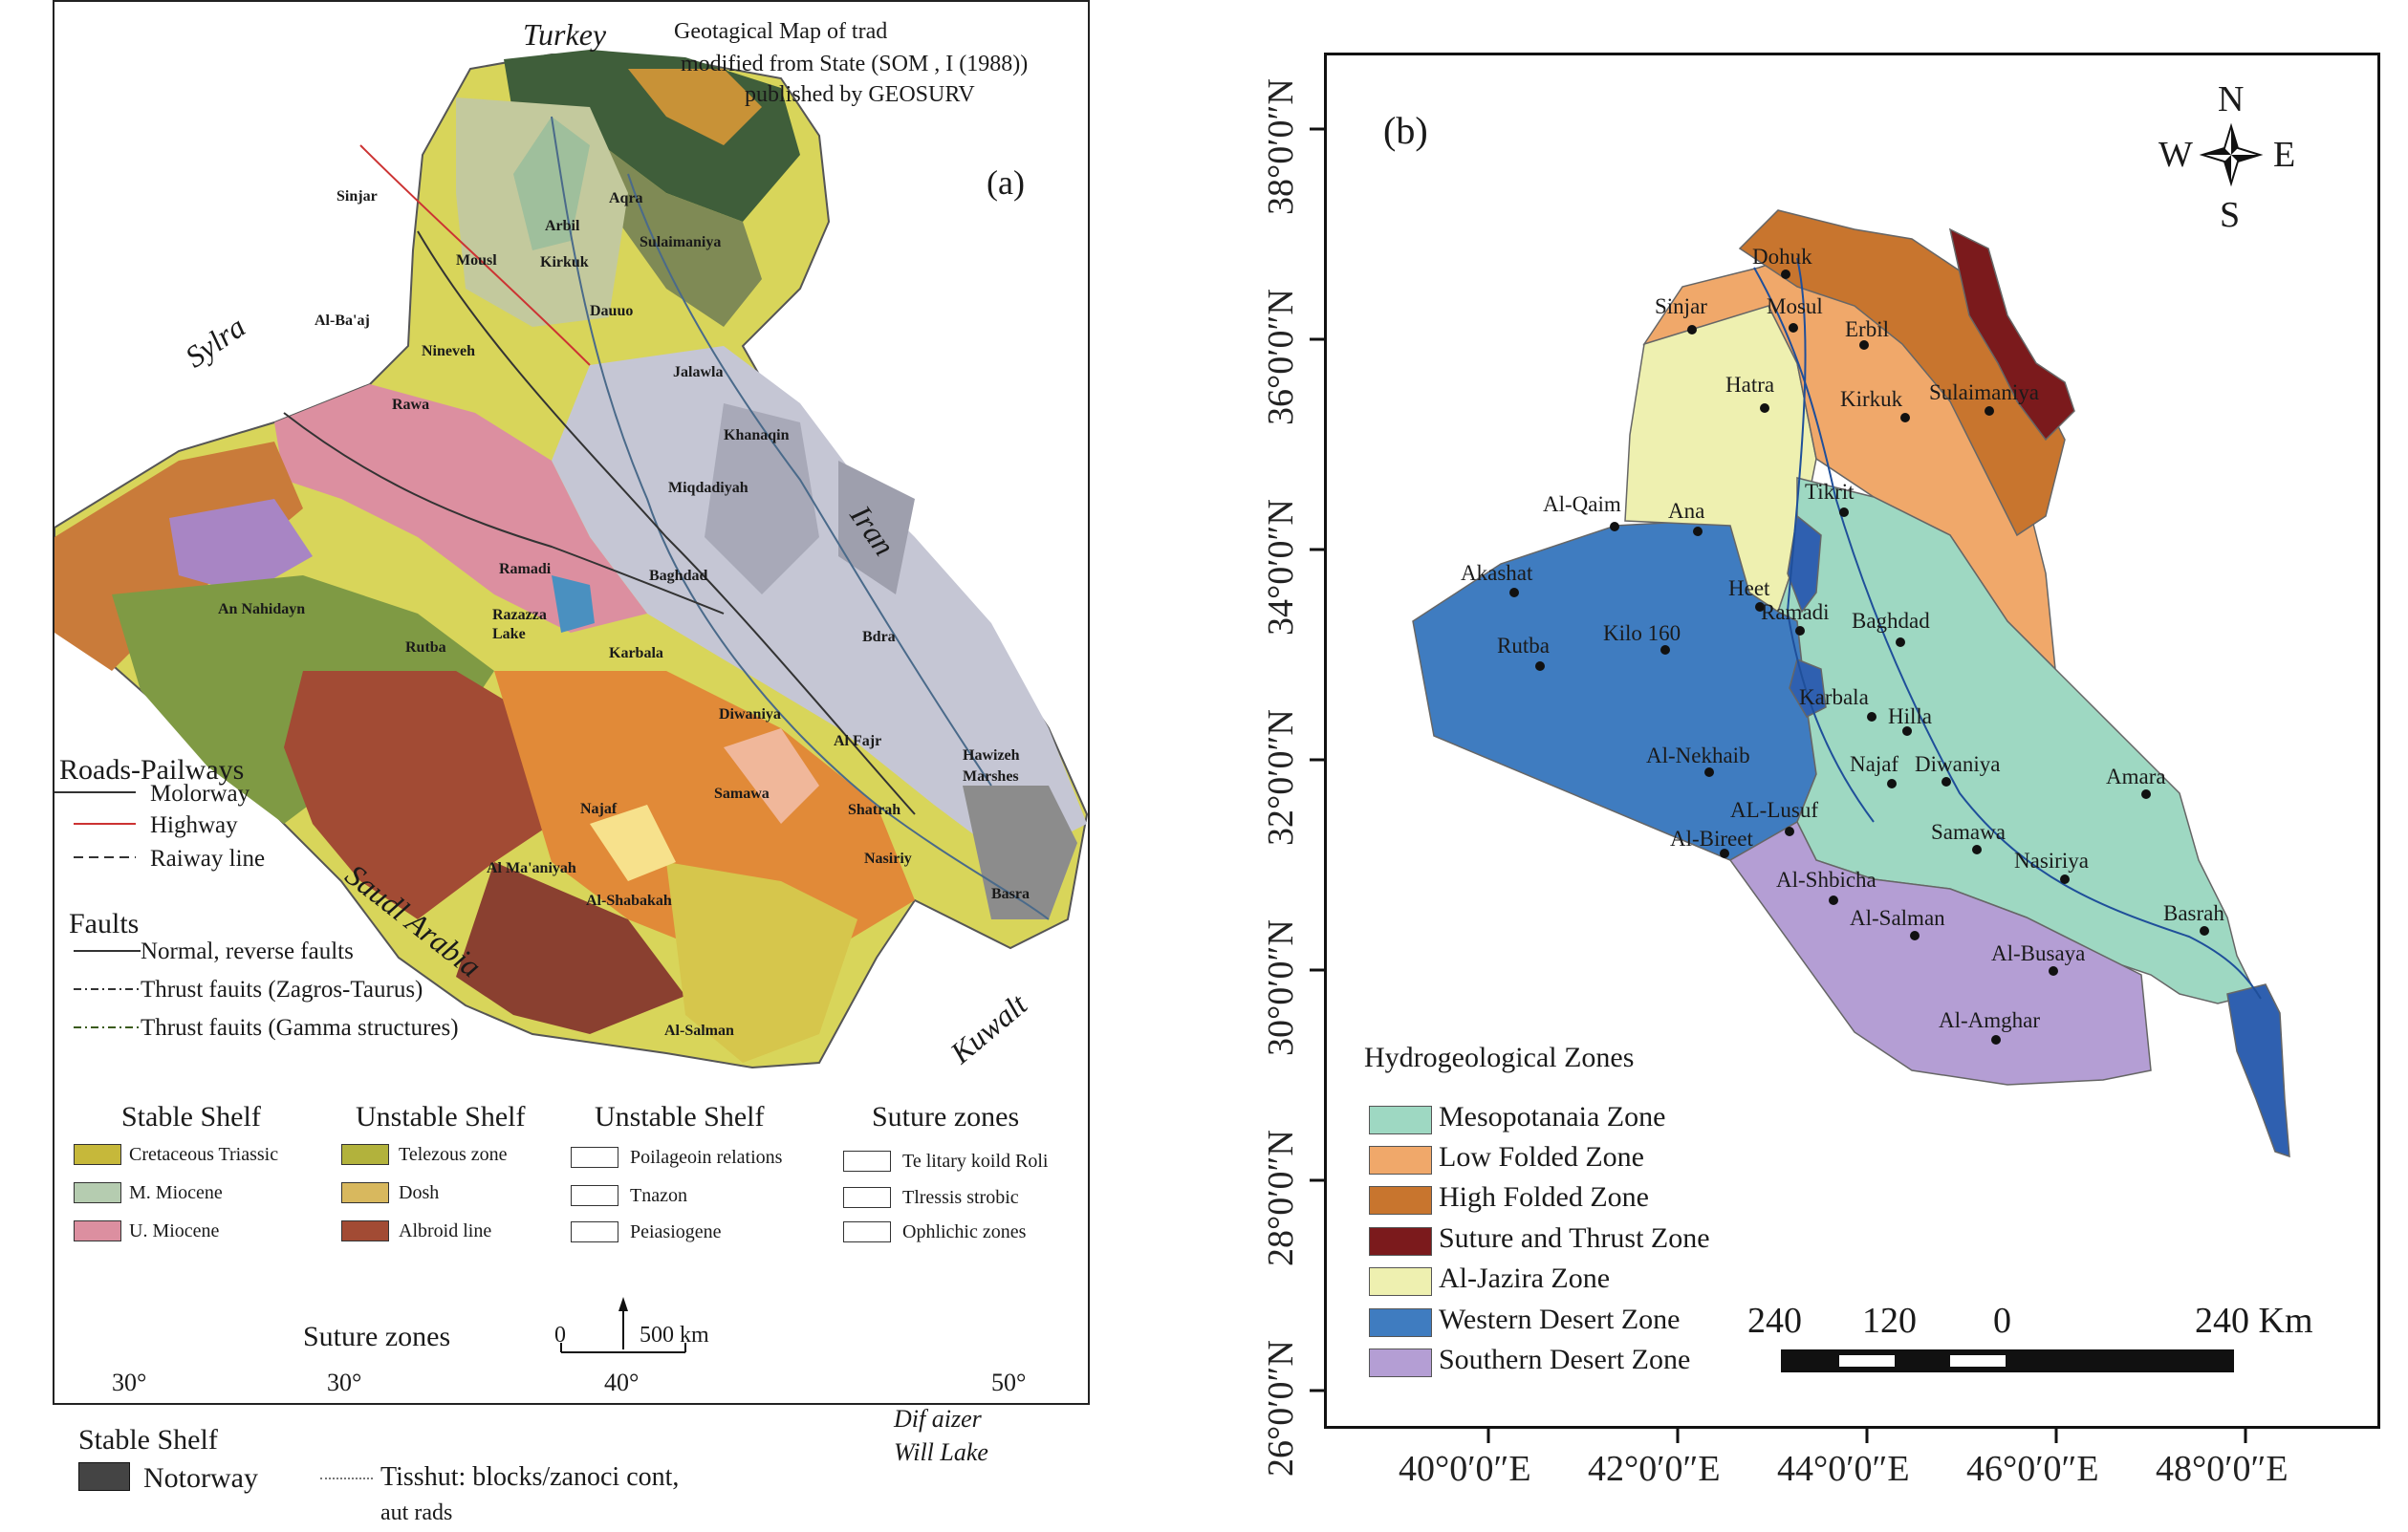 The width and height of the screenshot is (2408, 1532). I want to click on legend-high-folded: High Folded Zone, so click(1544, 1197).